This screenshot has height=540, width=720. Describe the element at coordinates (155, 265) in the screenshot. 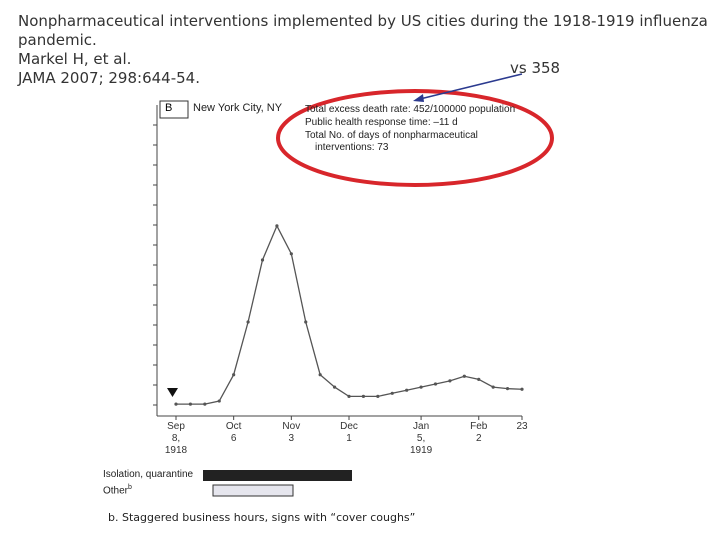

I see `y-axis-ticks` at that location.